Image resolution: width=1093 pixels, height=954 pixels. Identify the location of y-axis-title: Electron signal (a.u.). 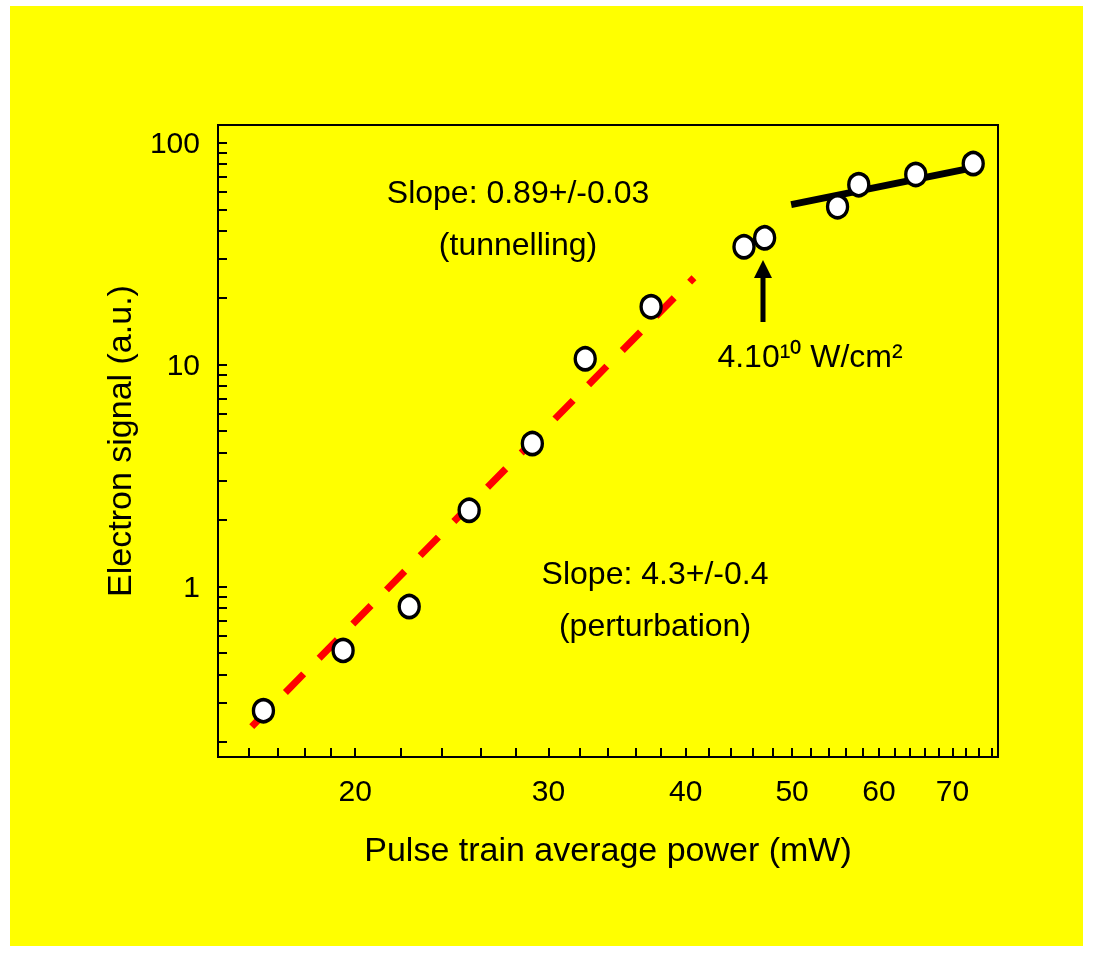
(119, 441).